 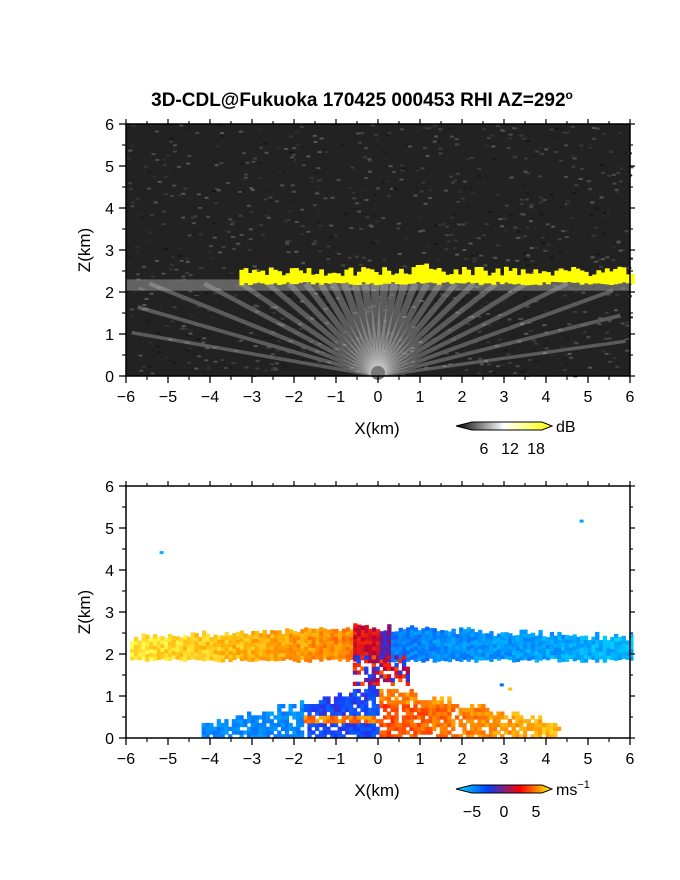 I want to click on backscatter-ytick-label: 4, so click(x=109, y=209).